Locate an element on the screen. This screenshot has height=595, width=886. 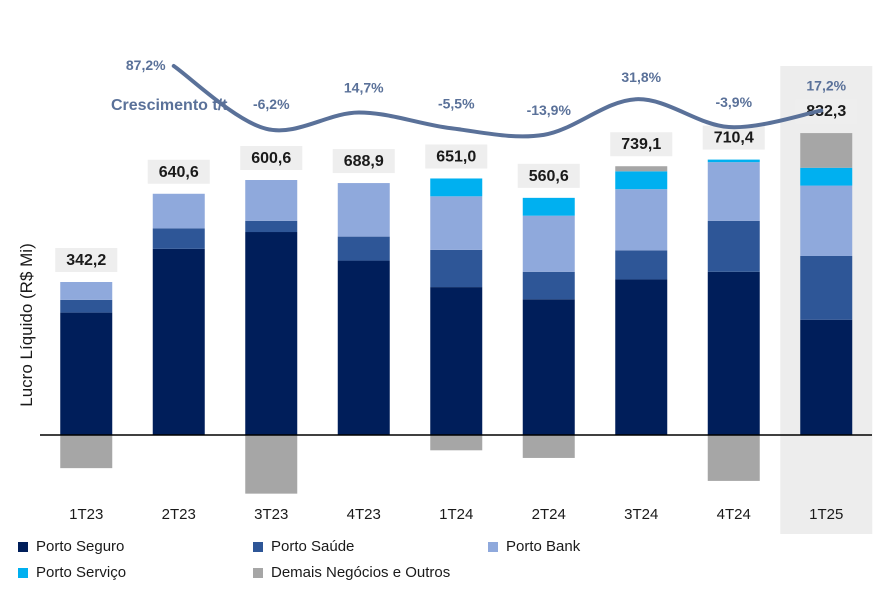
x-tick-label: 1T24 is located at coordinates (456, 514).